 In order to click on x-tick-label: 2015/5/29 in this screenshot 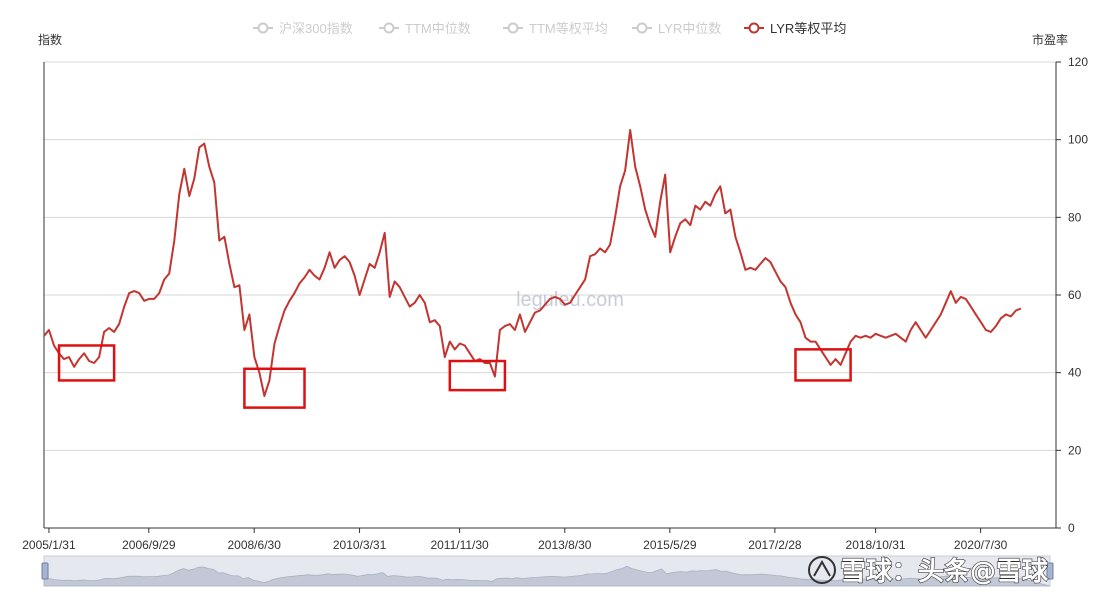, I will do `click(670, 545)`.